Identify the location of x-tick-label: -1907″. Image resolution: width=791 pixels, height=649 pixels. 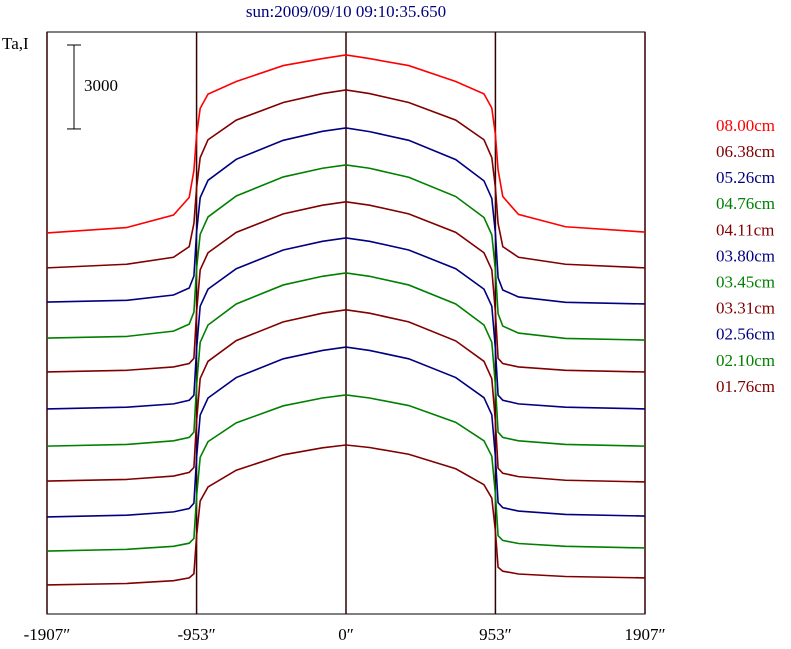
(47, 634).